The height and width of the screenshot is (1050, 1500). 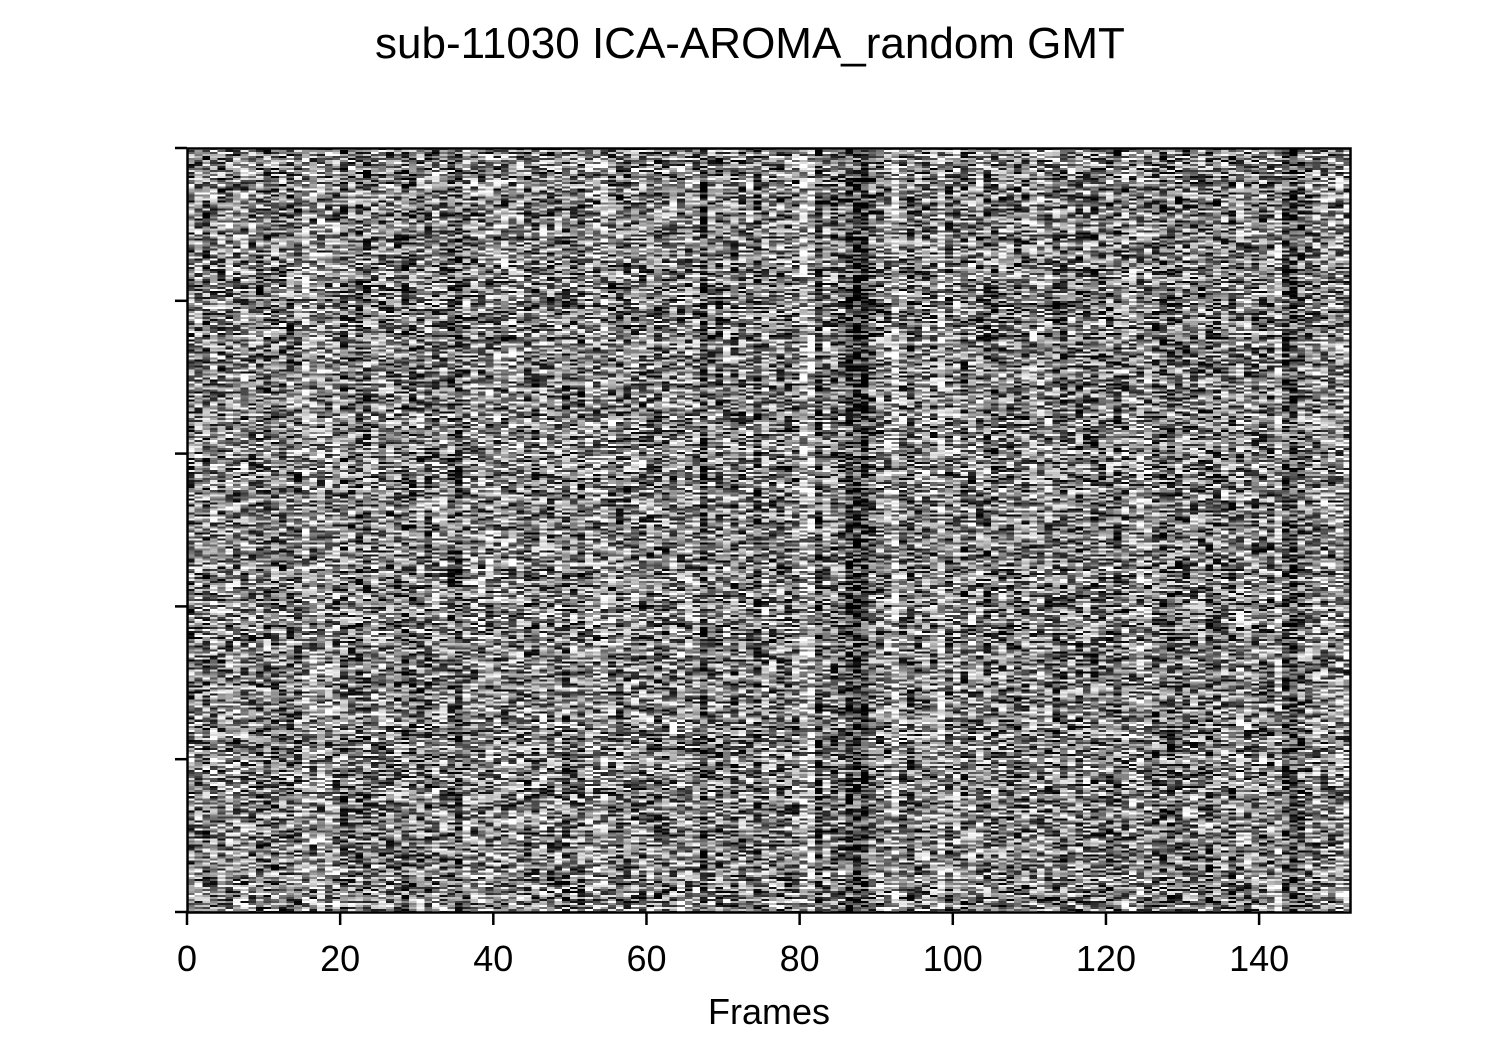 I want to click on chart-title: sub-11030 ICA-AROMA_random GMT, so click(x=750, y=43).